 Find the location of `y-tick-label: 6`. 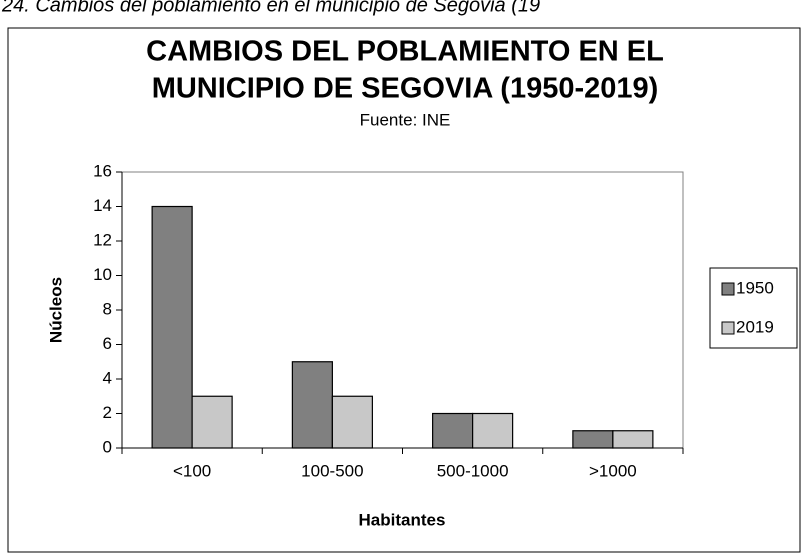

y-tick-label: 6 is located at coordinates (107, 343).